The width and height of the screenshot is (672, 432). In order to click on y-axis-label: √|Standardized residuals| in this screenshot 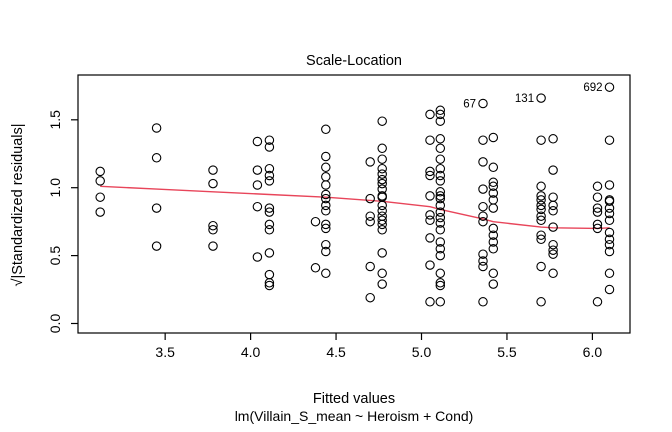, I will do `click(18, 205)`.